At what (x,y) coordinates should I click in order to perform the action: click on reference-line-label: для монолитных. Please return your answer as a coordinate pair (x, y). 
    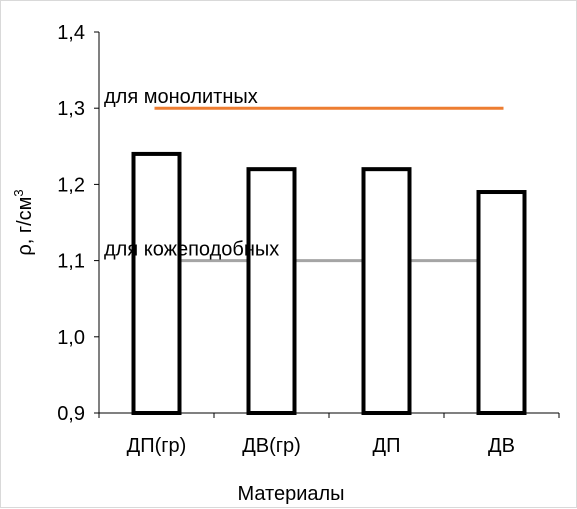
    Looking at the image, I should click on (181, 97).